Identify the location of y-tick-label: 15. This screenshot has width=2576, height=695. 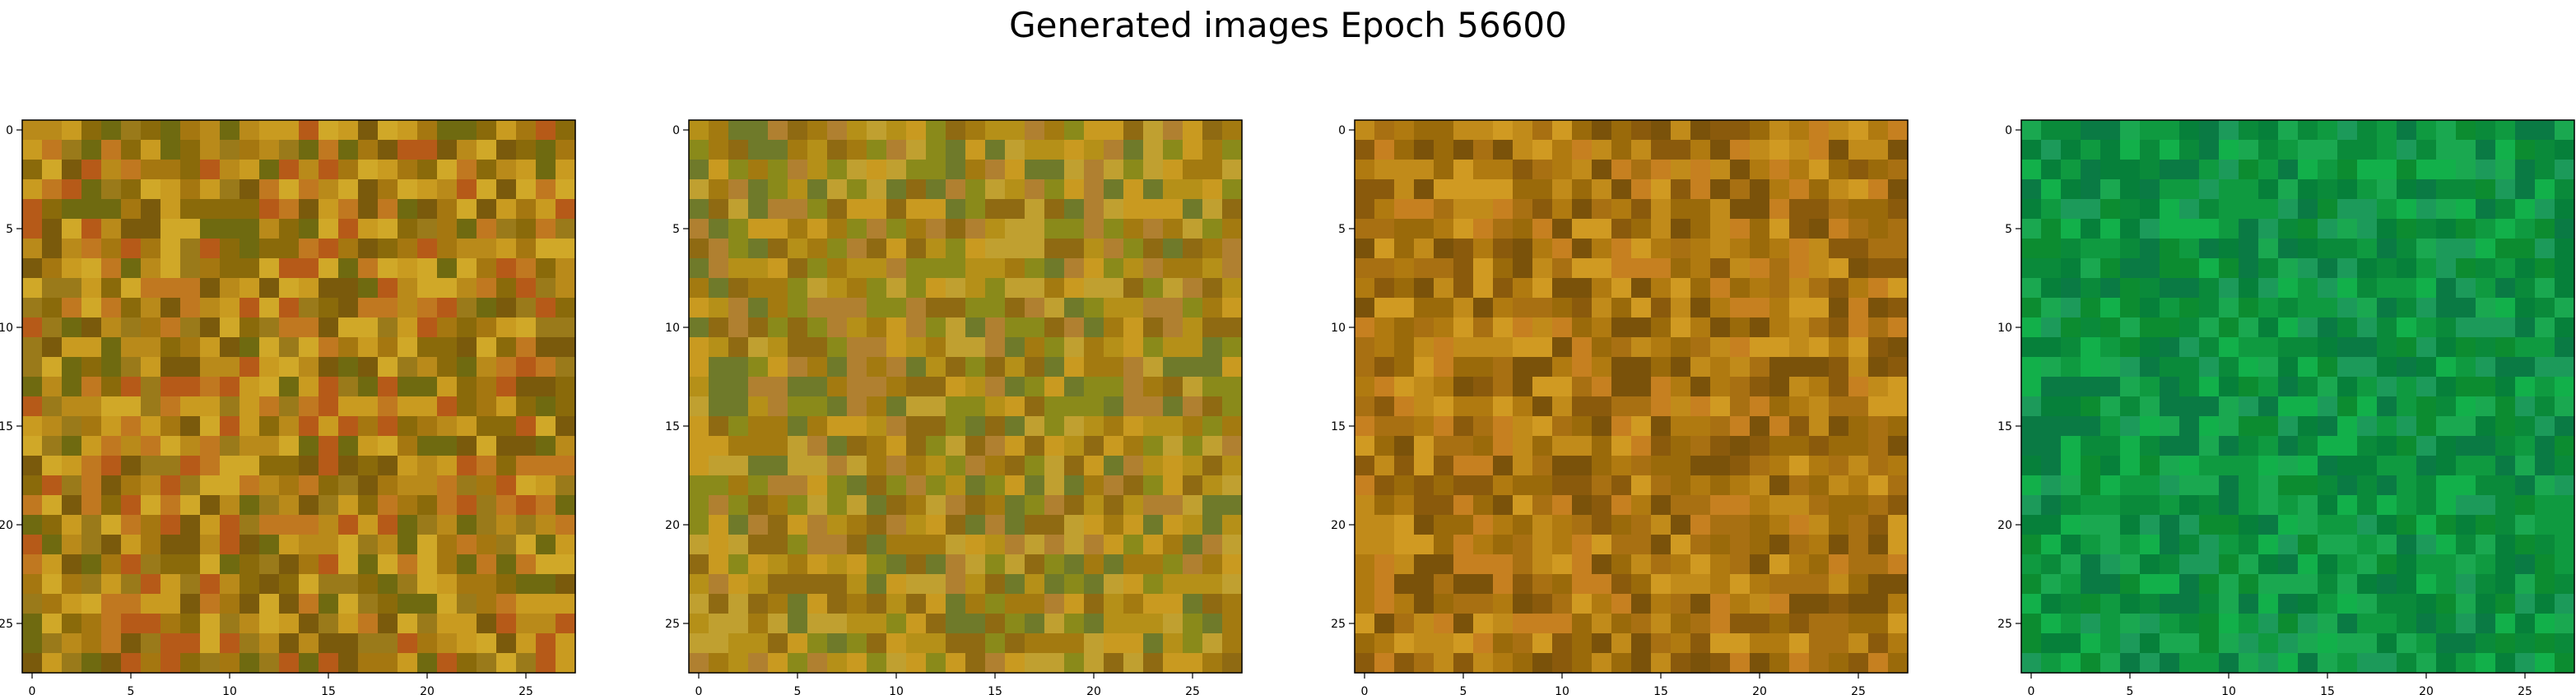
(672, 426).